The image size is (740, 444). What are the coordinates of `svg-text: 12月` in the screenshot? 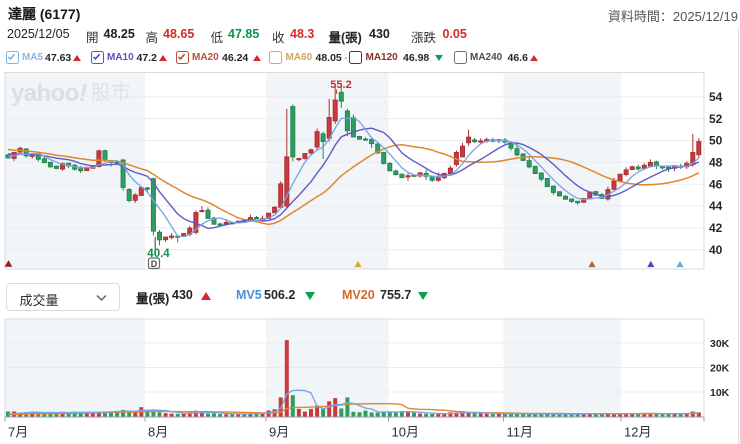 It's located at (637, 432).